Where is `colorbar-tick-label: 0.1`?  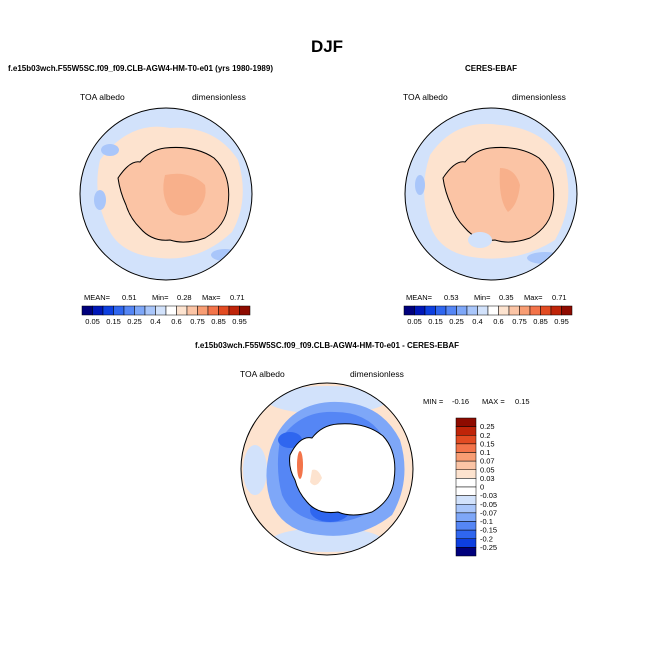 colorbar-tick-label: 0.1 is located at coordinates (485, 452).